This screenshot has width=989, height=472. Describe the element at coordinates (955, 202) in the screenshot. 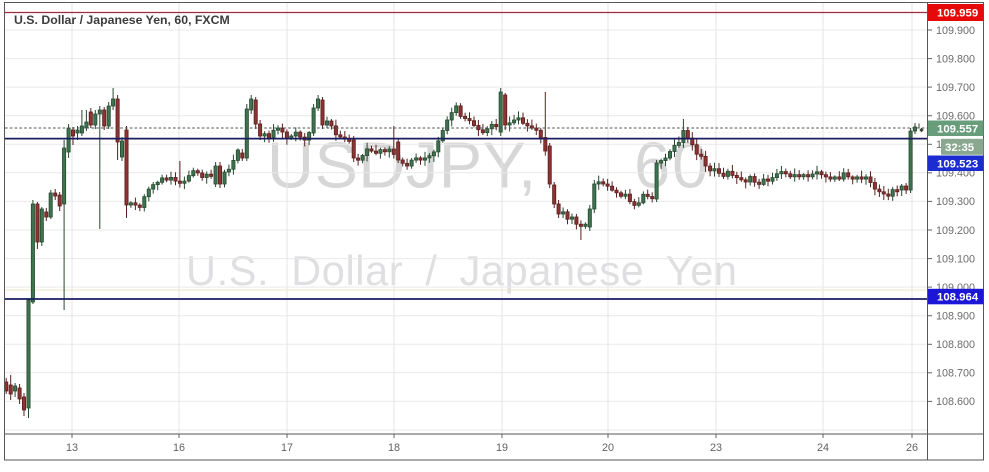

I see `svg-text: 109.300` at that location.